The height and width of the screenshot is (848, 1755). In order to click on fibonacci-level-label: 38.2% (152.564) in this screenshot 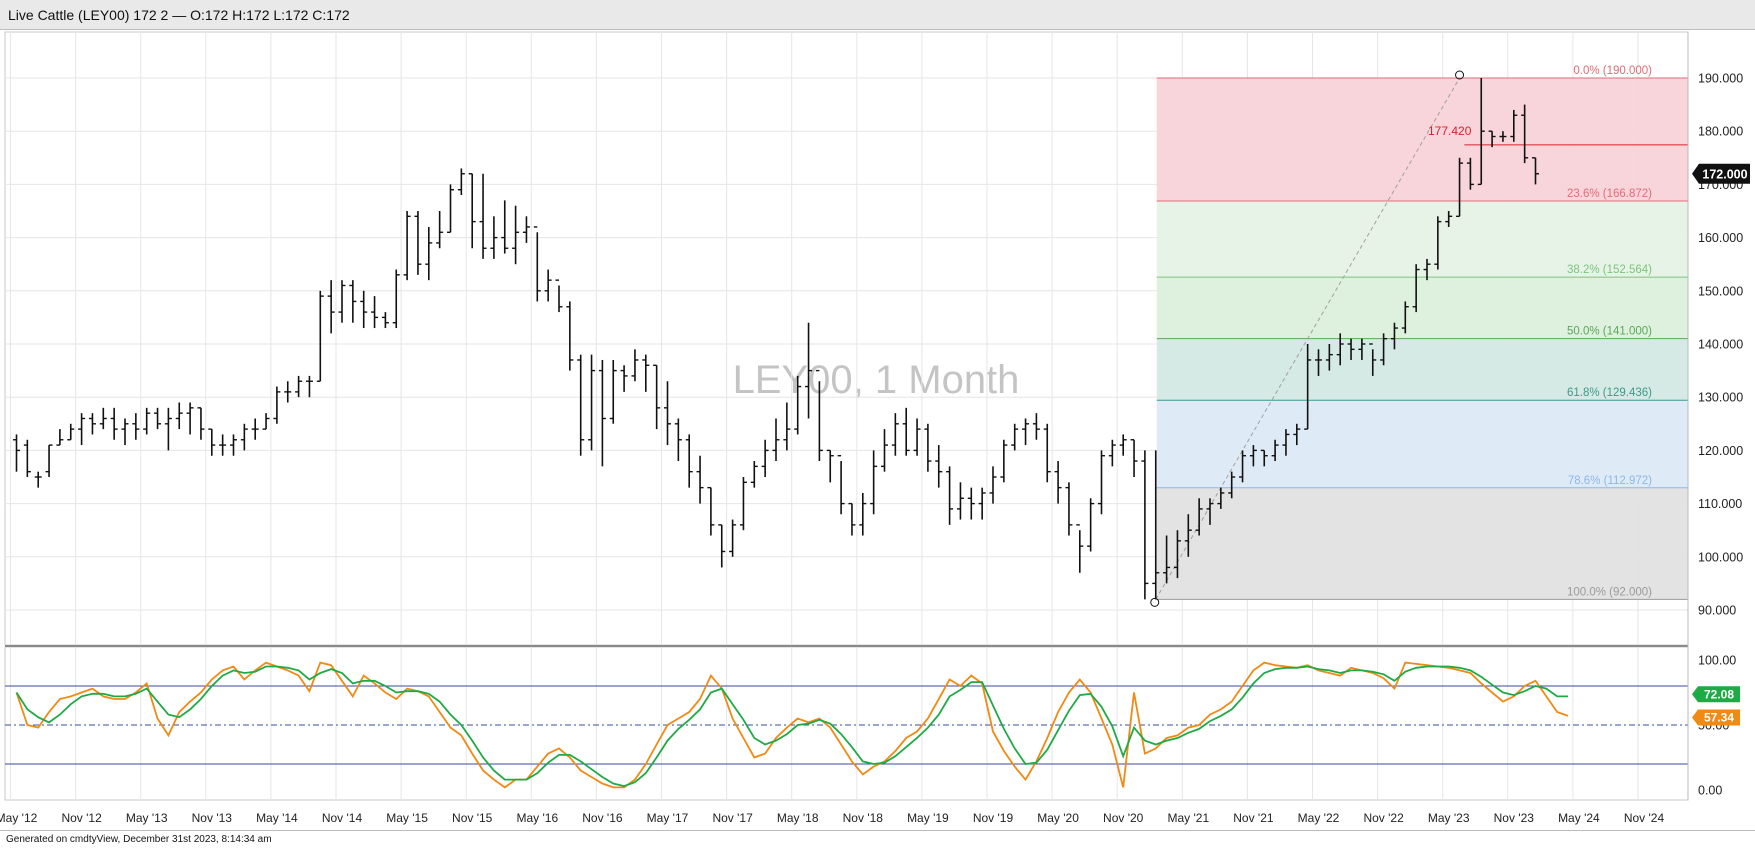, I will do `click(1609, 270)`.